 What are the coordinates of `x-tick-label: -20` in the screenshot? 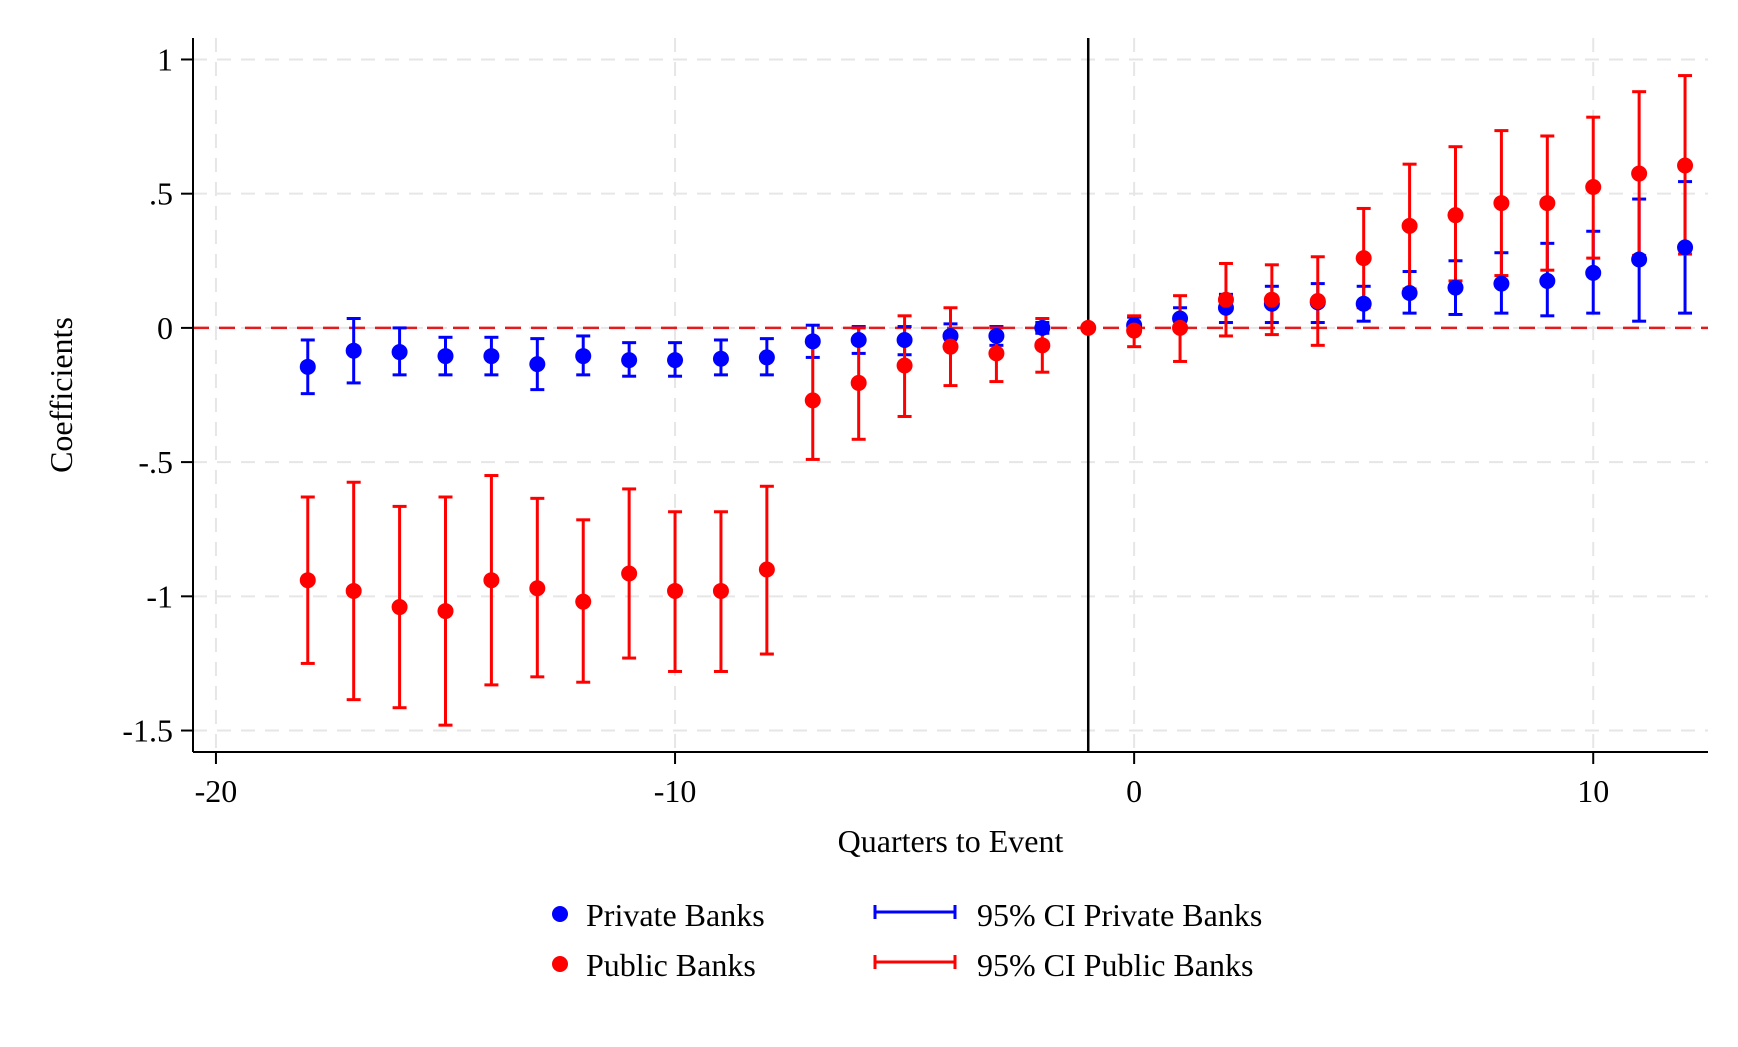 It's located at (216, 791).